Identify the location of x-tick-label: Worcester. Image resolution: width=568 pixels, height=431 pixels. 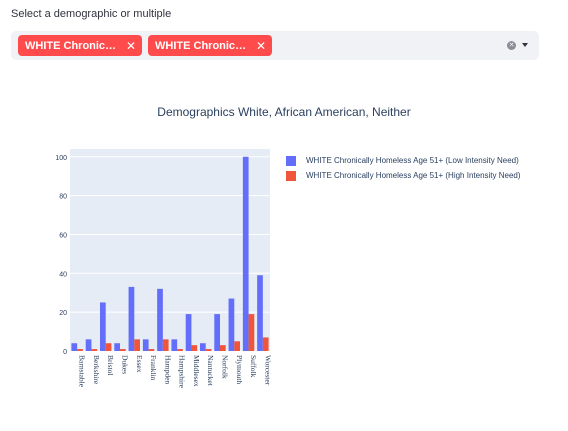
(267, 370).